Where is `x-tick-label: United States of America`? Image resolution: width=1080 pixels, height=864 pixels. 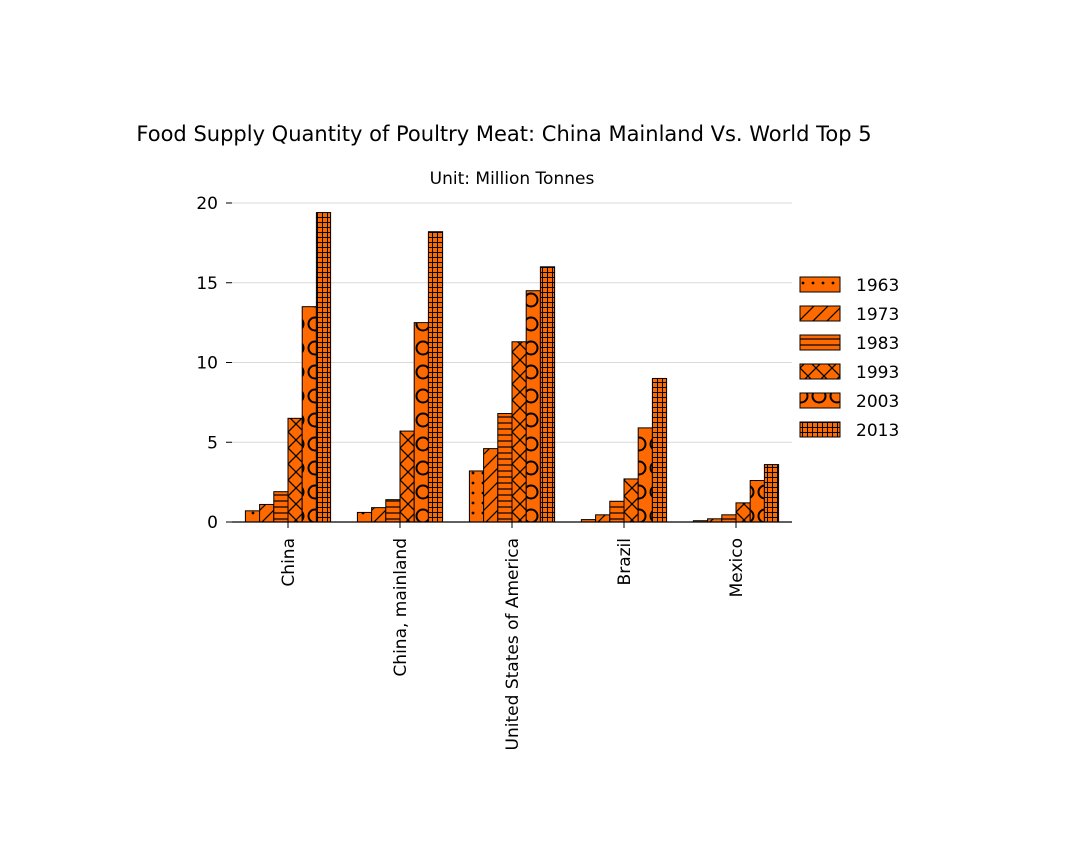
x-tick-label: United States of America is located at coordinates (513, 644).